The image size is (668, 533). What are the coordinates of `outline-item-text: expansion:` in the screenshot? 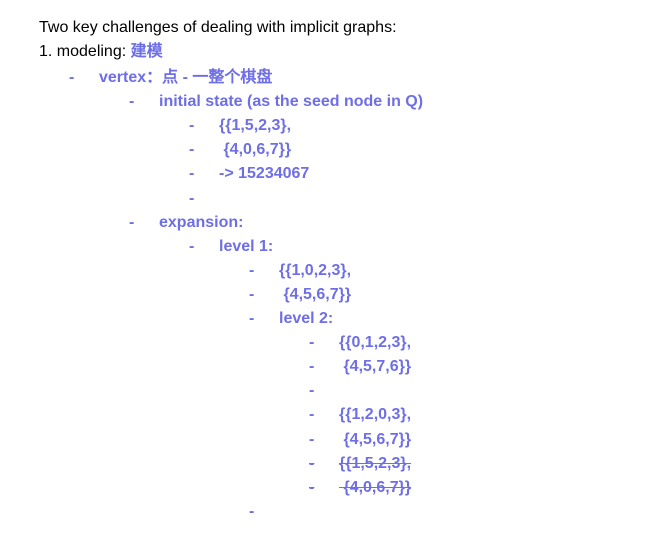 It's located at (201, 222).